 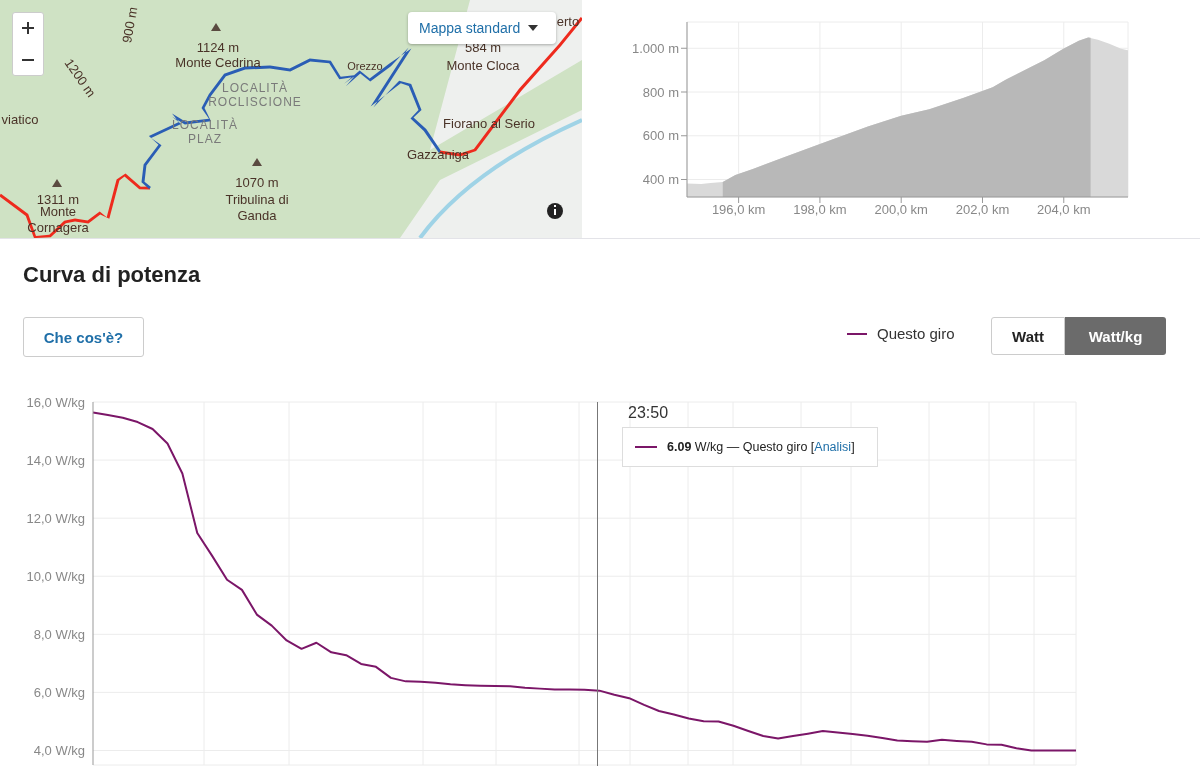 What do you see at coordinates (438, 155) in the screenshot?
I see `text: Gazzaniga` at bounding box center [438, 155].